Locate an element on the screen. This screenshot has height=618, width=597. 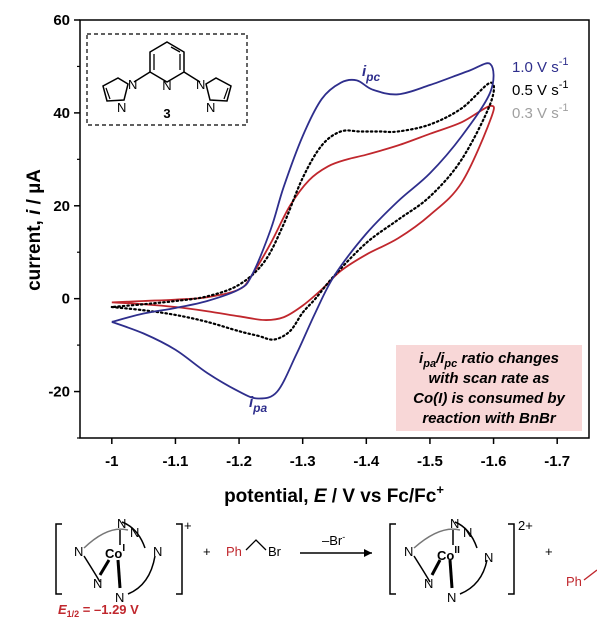
y-tick-label: -20 is located at coordinates (59, 392).